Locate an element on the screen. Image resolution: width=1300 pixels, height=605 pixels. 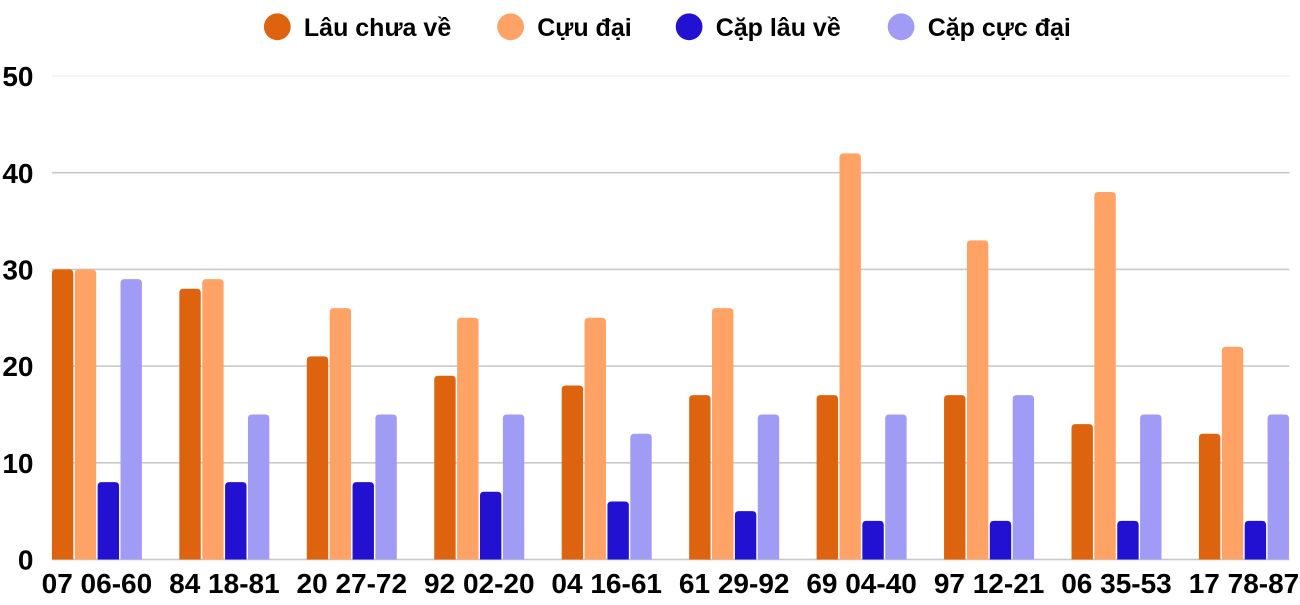
svg-text: 97 12-21 is located at coordinates (989, 583).